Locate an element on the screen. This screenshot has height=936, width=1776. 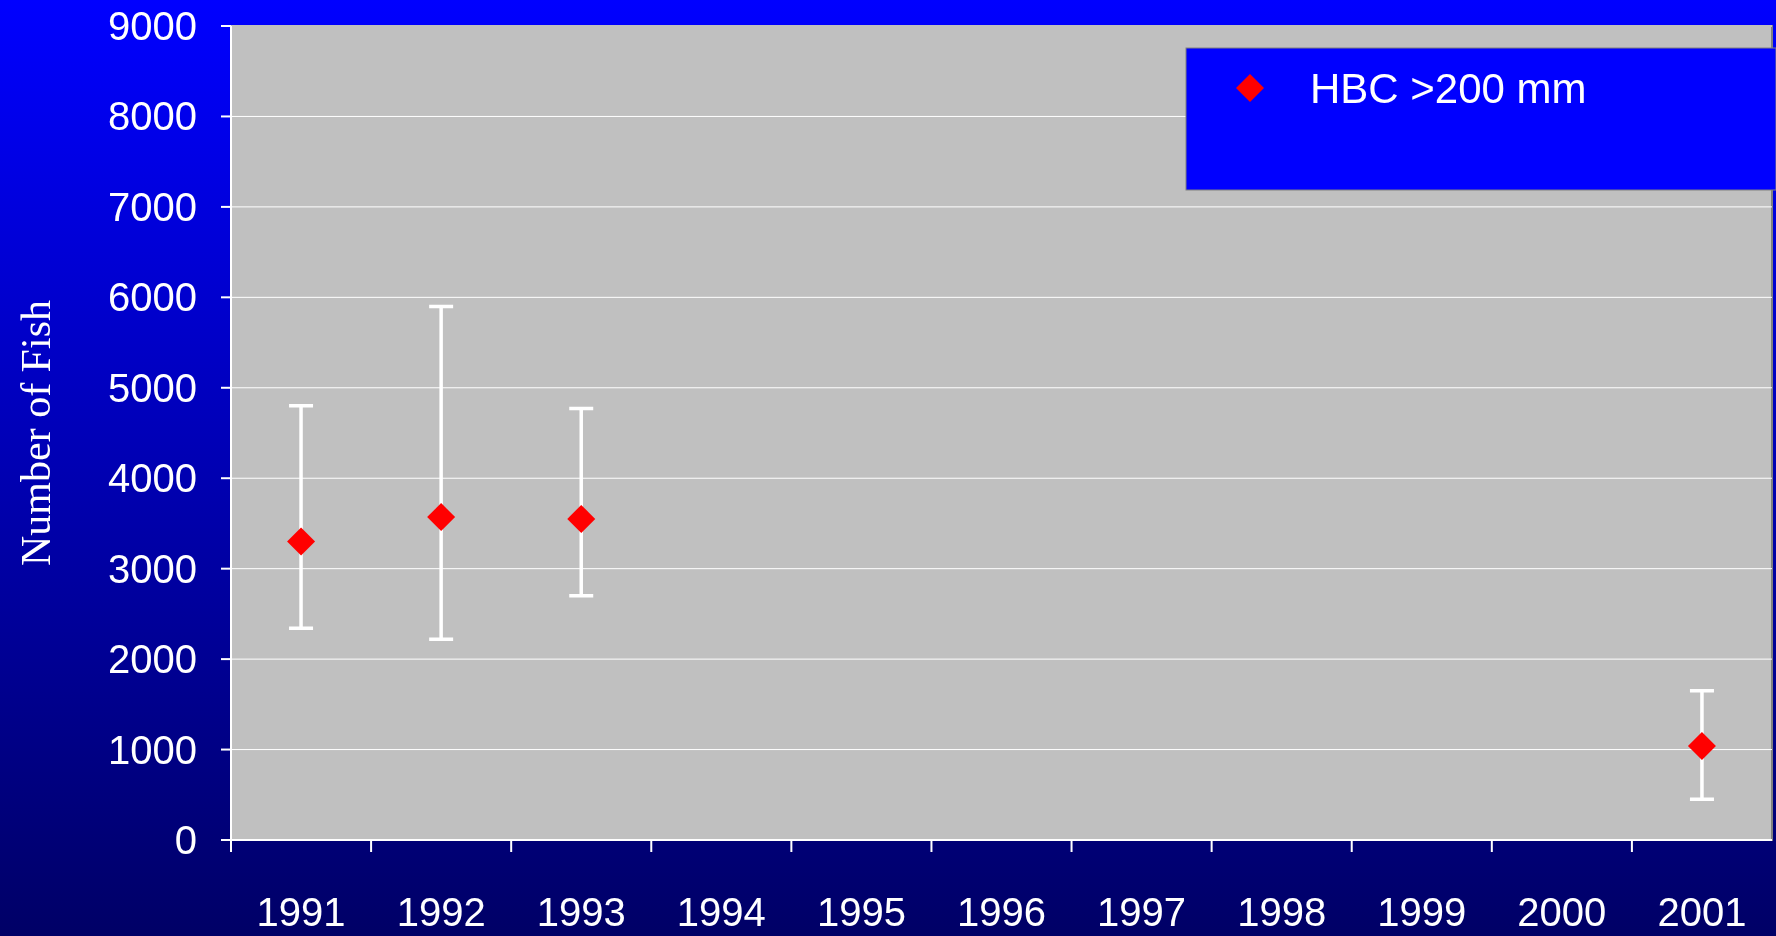
x-tick-label: 1993 is located at coordinates (581, 912).